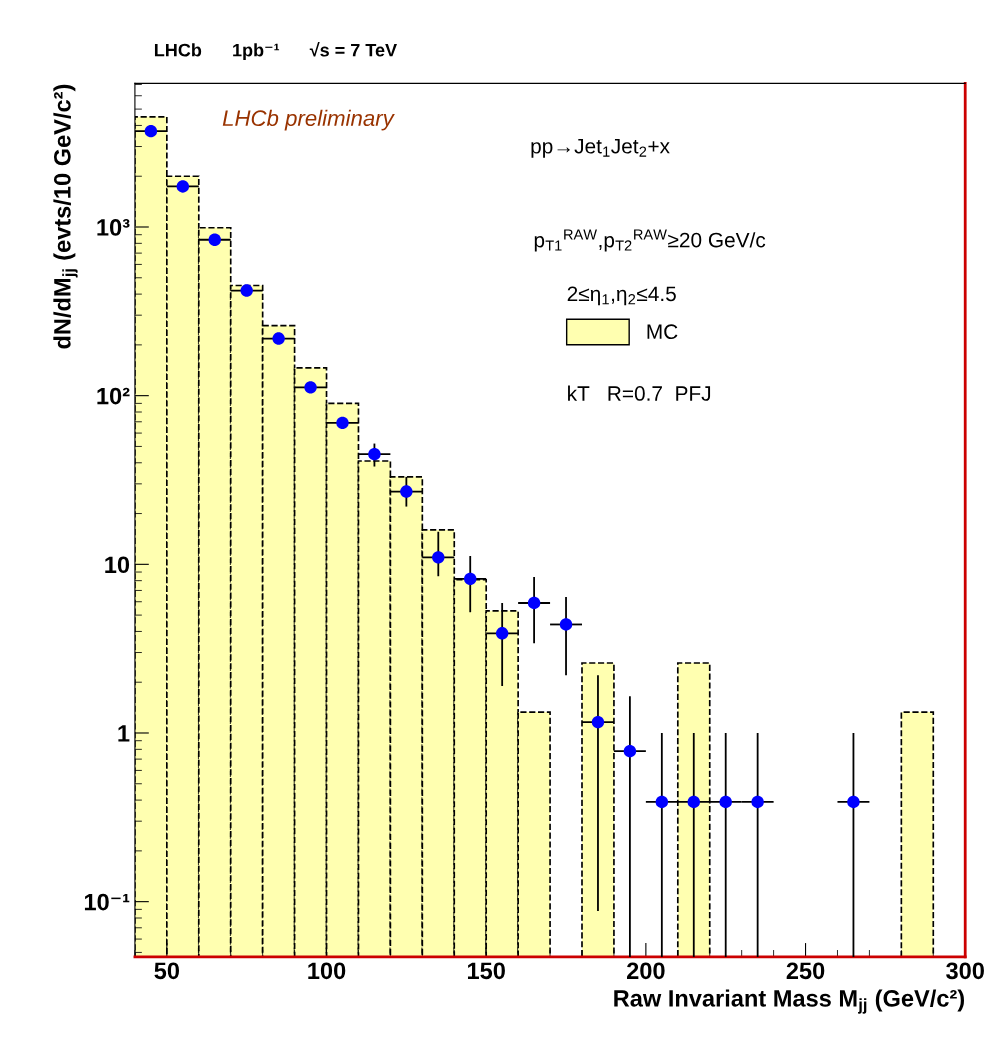 This screenshot has height=1064, width=992. I want to click on x-tick-label: 150, so click(486, 971).